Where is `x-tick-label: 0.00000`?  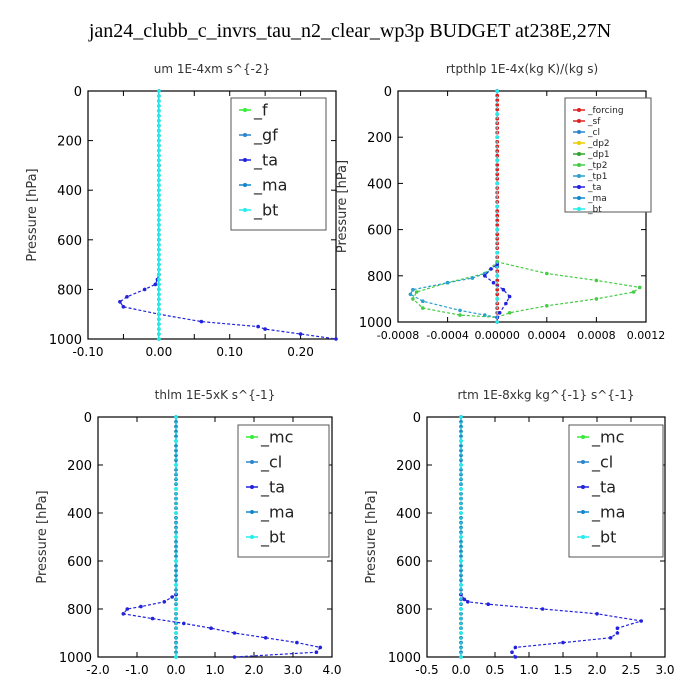
x-tick-label: 0.00000 is located at coordinates (497, 335).